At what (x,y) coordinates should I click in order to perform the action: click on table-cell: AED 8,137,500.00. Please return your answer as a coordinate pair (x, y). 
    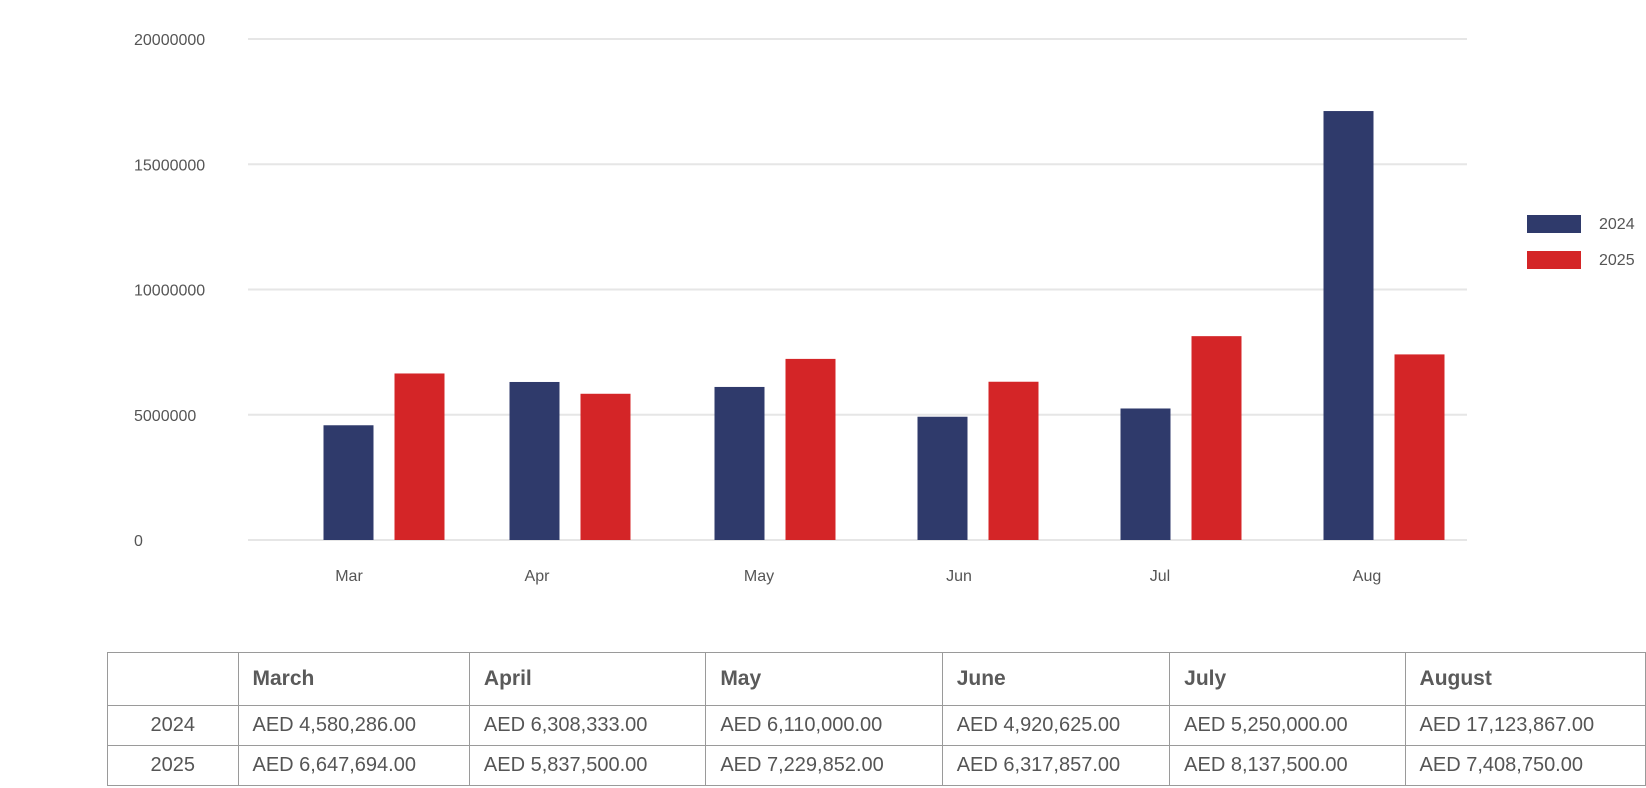
    Looking at the image, I should click on (1287, 765).